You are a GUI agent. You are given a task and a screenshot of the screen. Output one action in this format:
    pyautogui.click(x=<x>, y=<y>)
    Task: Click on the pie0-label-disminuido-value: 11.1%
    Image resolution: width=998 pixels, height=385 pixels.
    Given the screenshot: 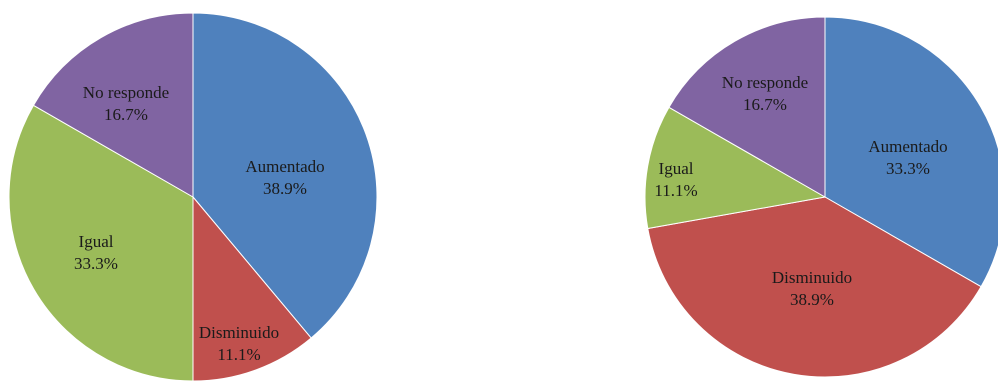 What is the action you would take?
    pyautogui.click(x=238, y=354)
    